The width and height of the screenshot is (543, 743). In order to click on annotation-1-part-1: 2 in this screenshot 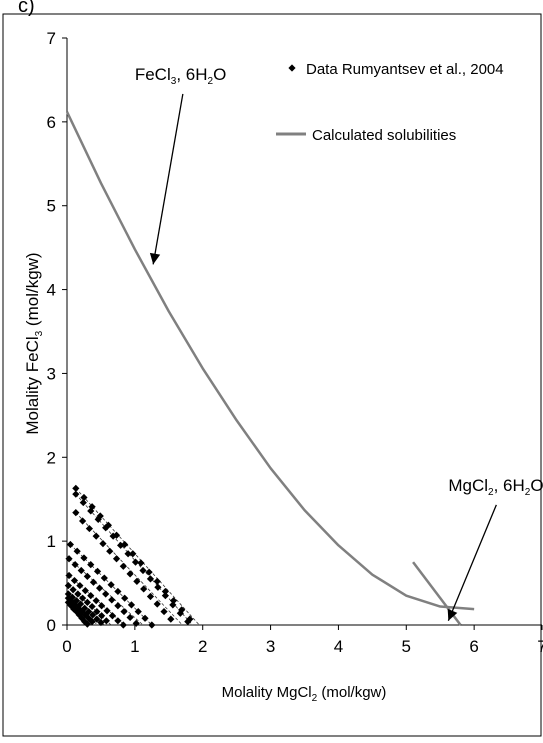, I will do `click(491, 492)`.